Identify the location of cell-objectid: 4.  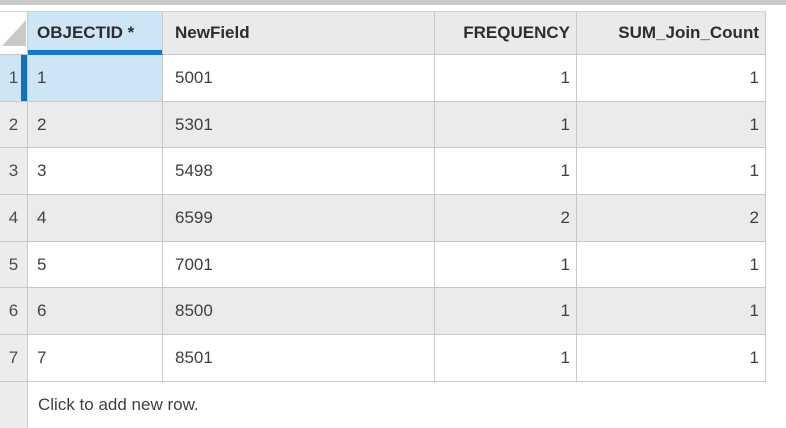
(95, 218).